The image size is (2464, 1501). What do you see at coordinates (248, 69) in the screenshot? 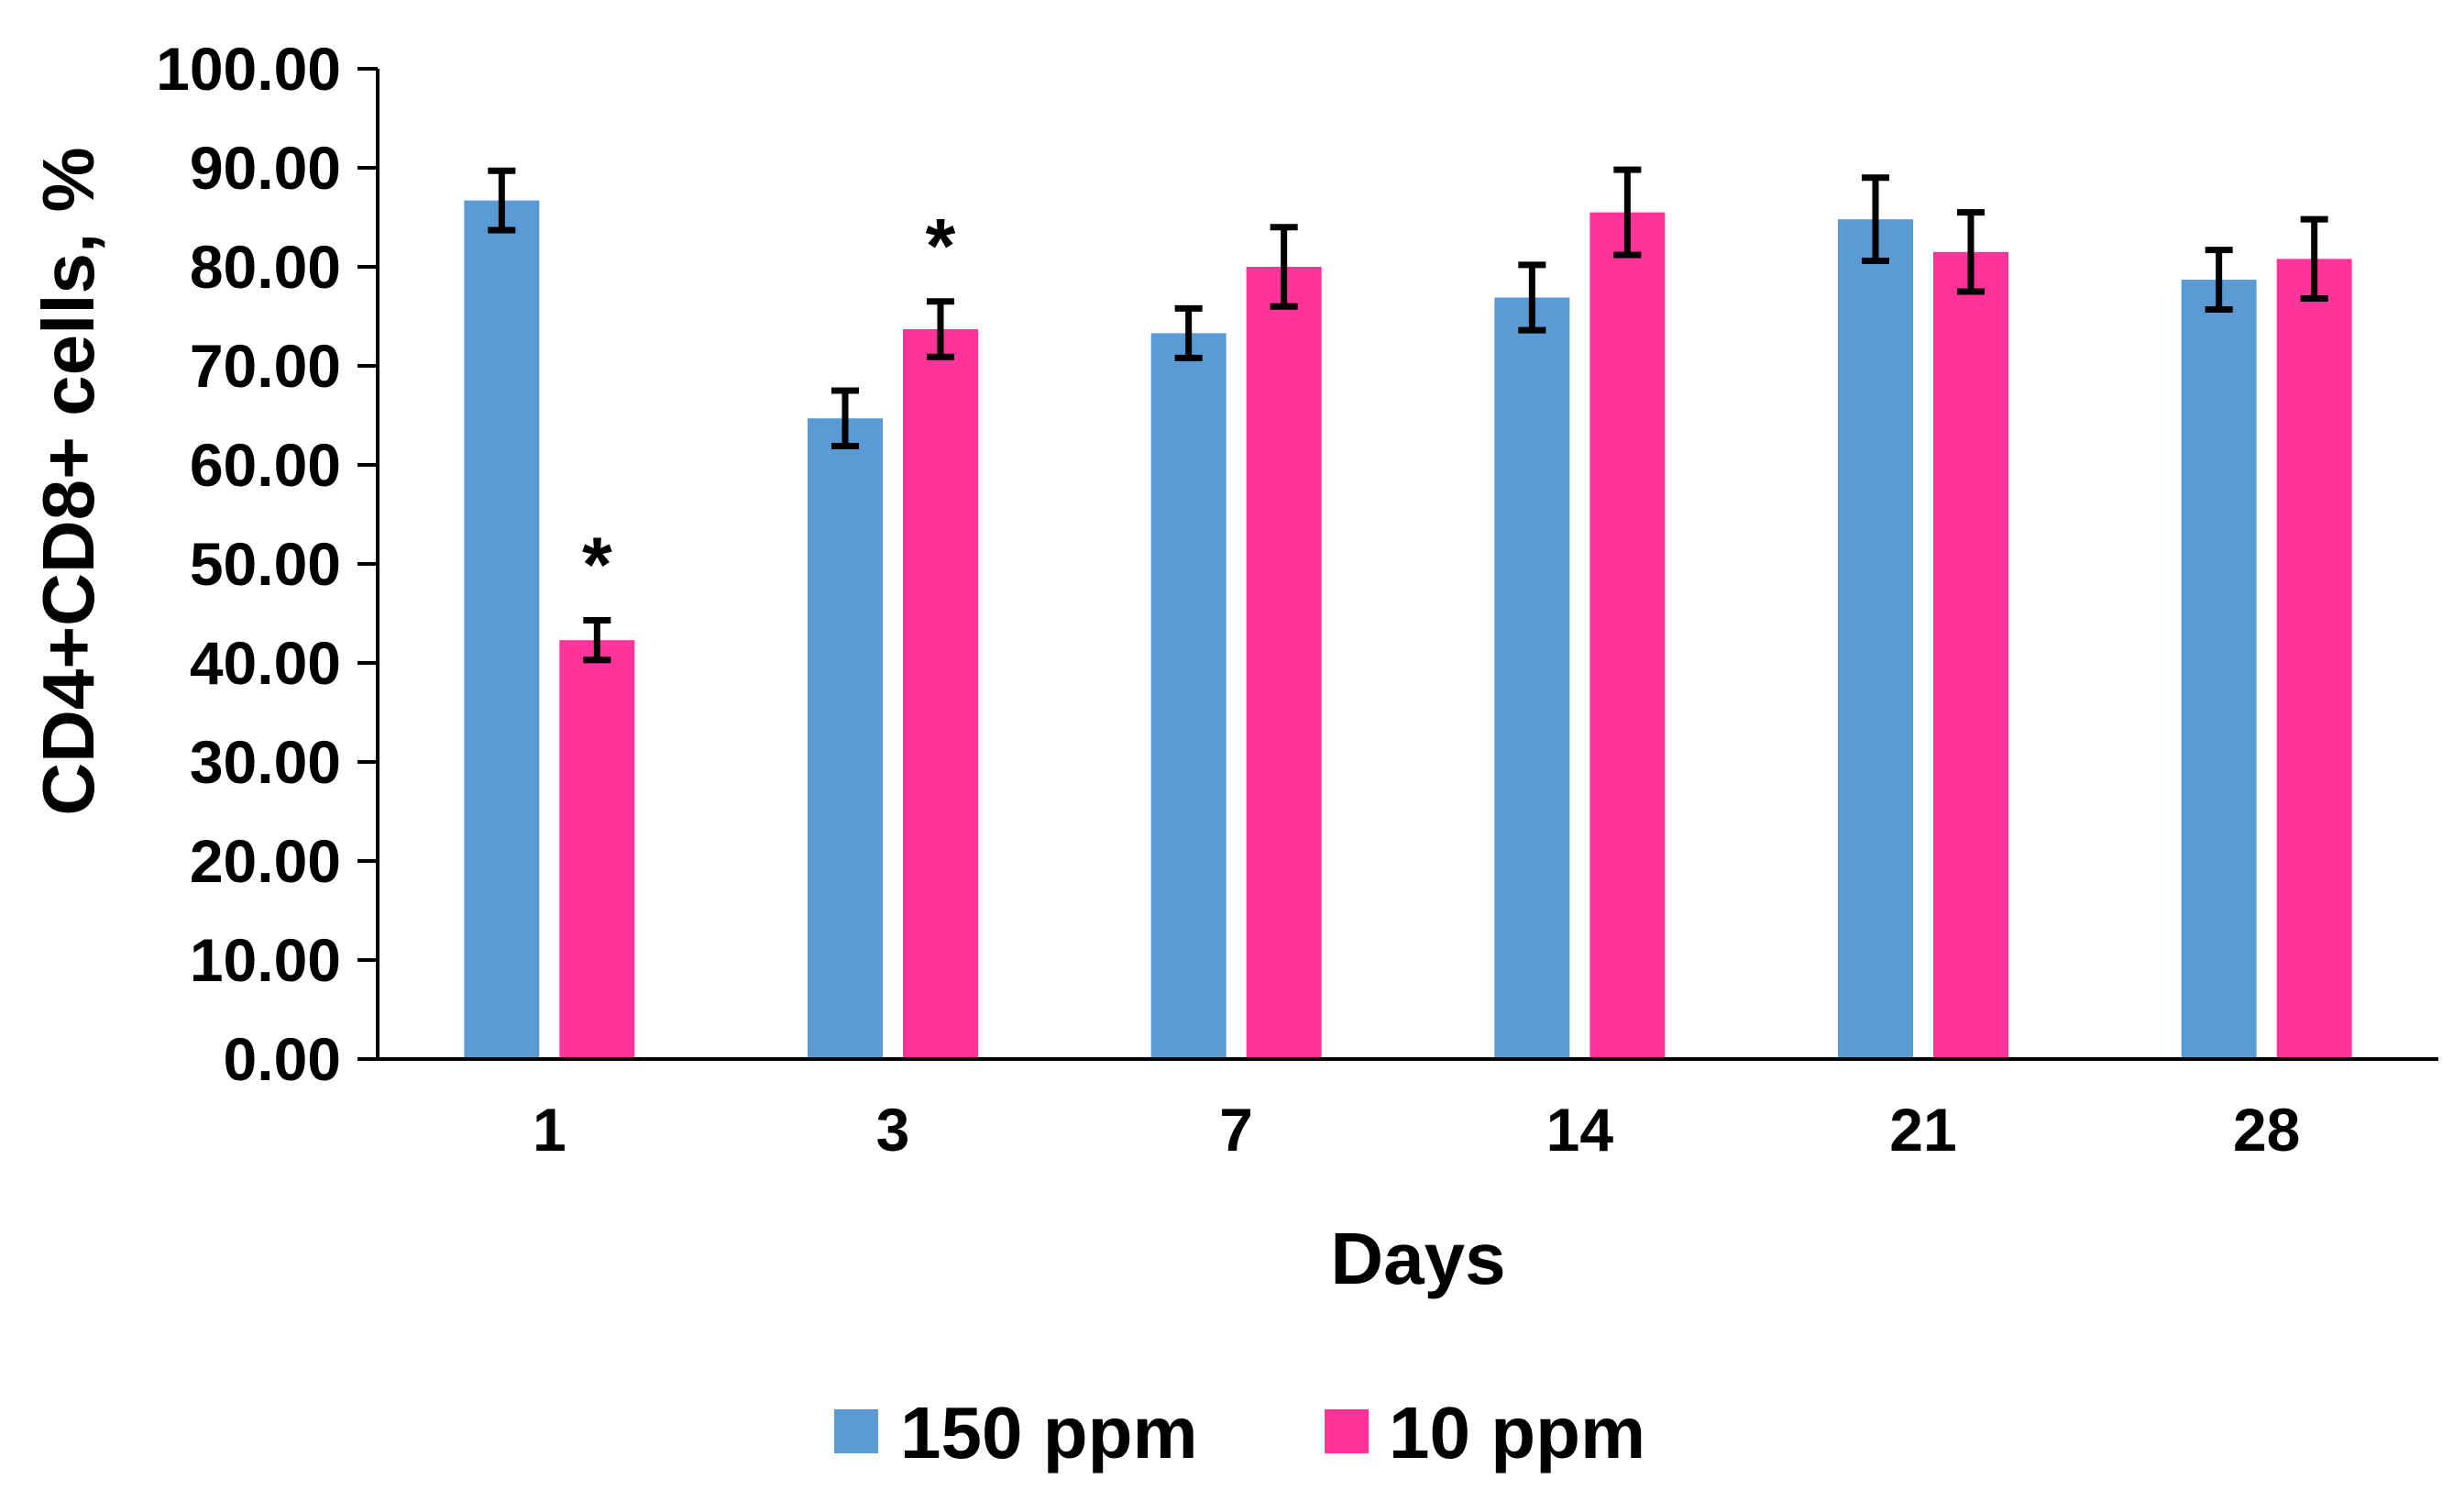
I see `y-tick-label: 100.00` at bounding box center [248, 69].